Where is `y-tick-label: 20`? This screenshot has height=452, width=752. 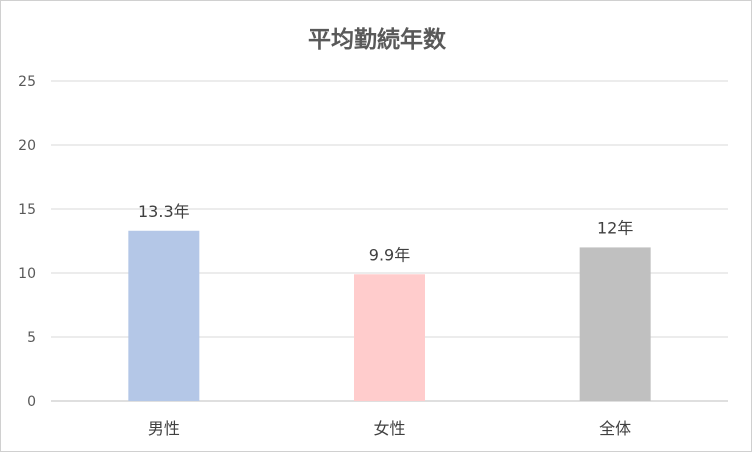 y-tick-label: 20 is located at coordinates (27, 146).